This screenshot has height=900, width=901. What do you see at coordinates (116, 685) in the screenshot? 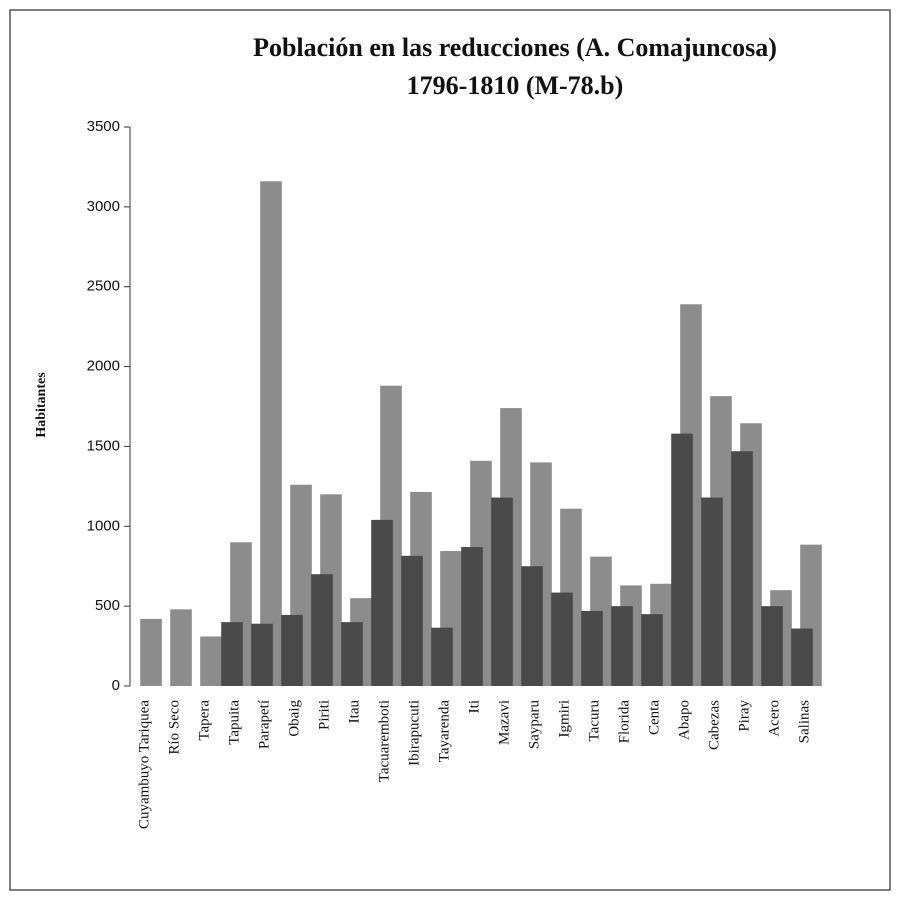
I see `y-tick-label: 0` at bounding box center [116, 685].